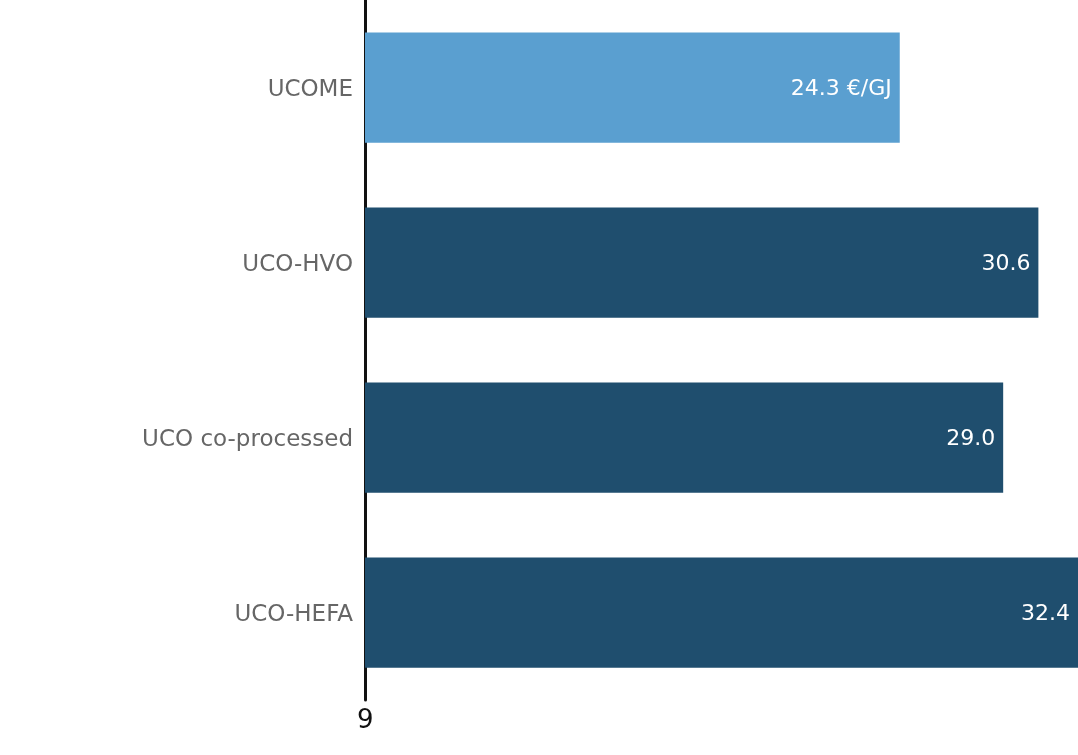 This screenshot has width=1078, height=755. I want to click on data-label: 30.6, so click(1006, 262).